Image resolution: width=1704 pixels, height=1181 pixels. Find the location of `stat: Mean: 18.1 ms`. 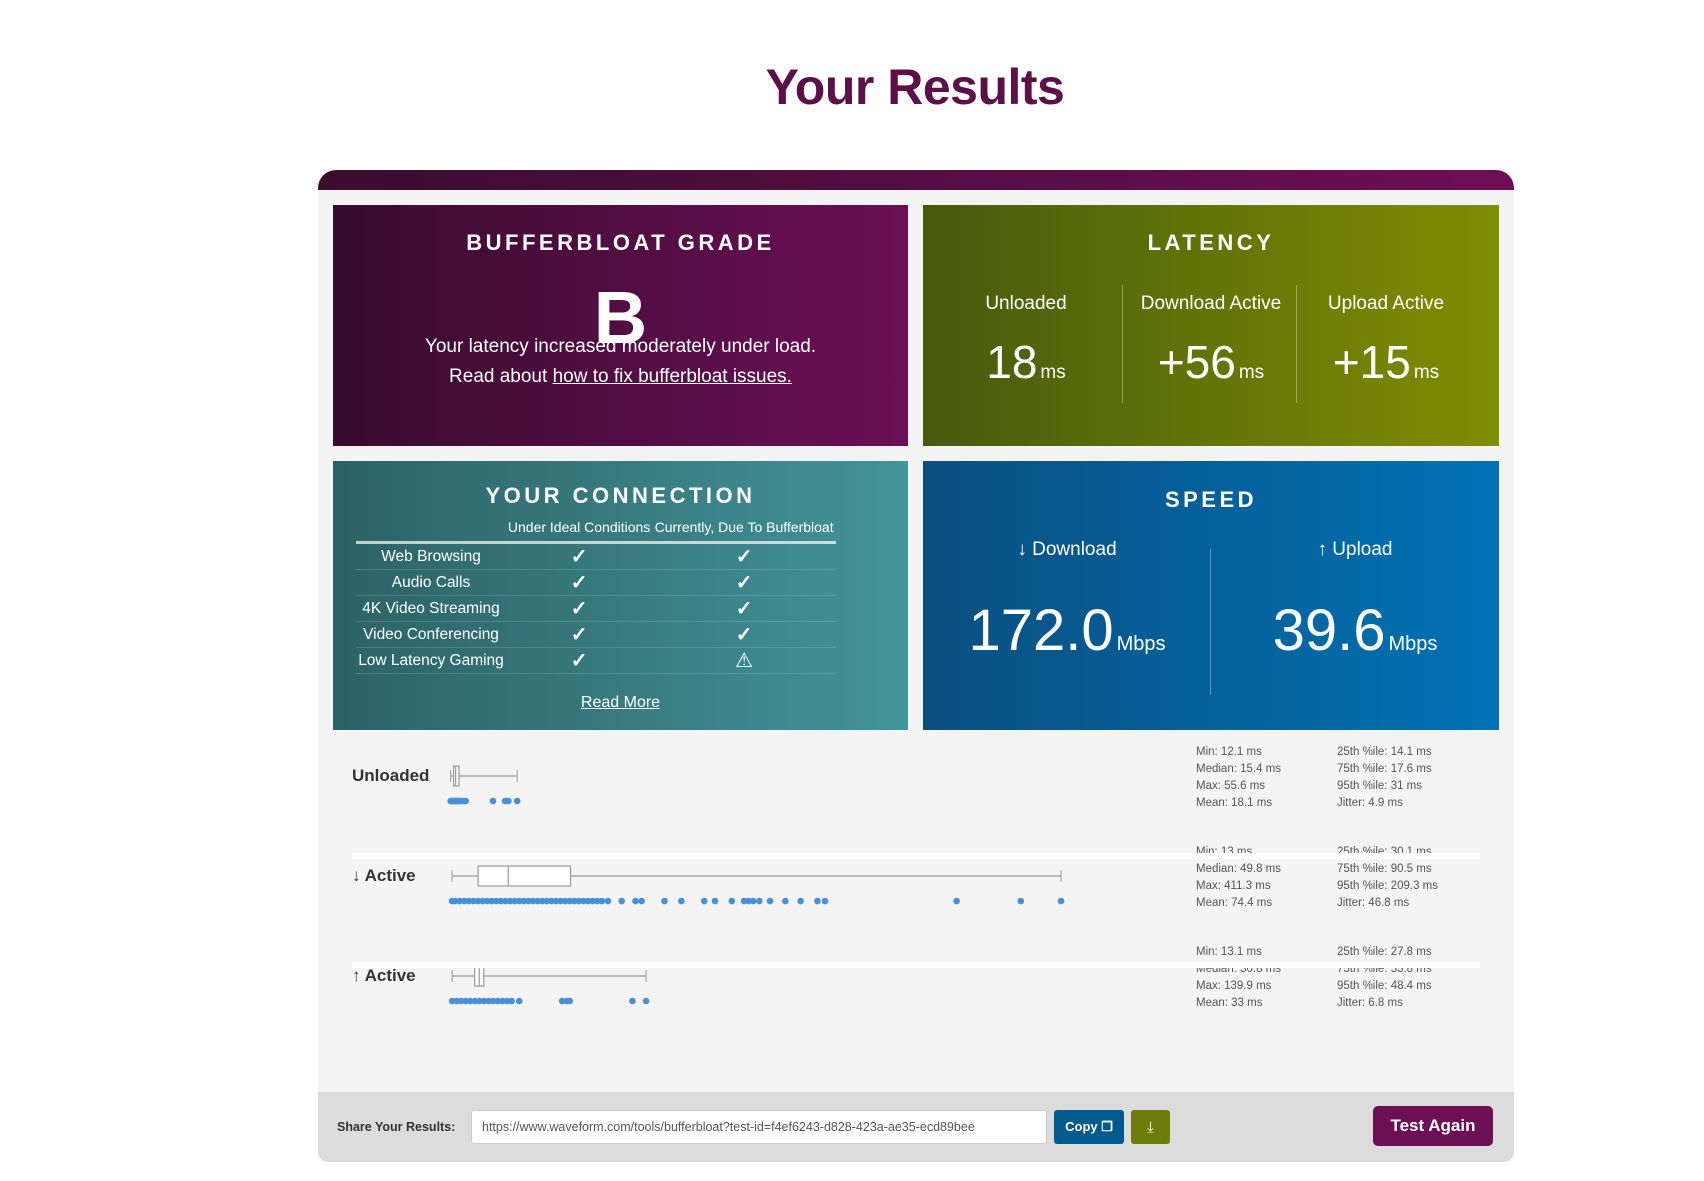

stat: Mean: 18.1 ms is located at coordinates (1234, 803).